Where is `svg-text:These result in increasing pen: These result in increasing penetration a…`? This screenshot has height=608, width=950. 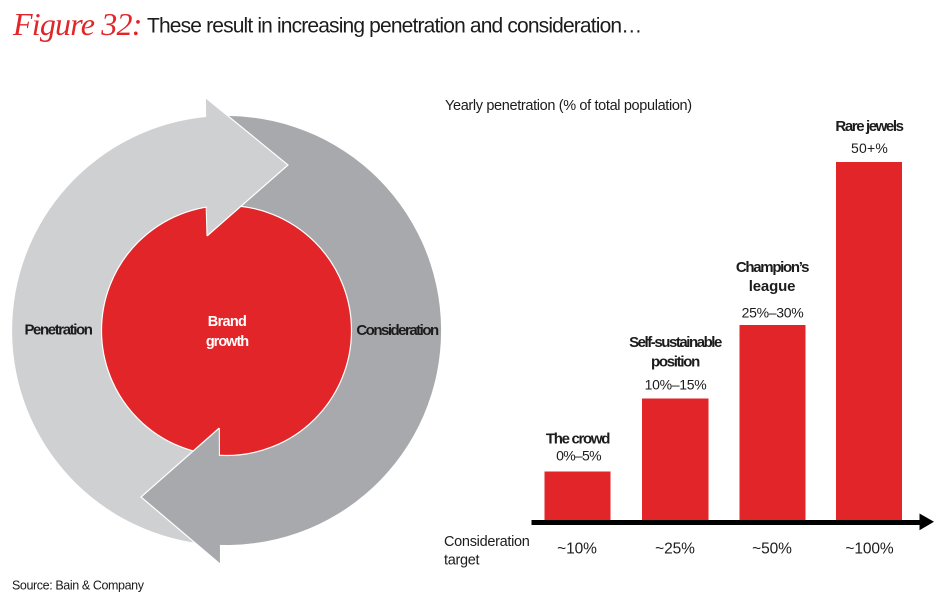 svg-text:These result in increasing pen: These result in increasing penetration a… is located at coordinates (394, 26).